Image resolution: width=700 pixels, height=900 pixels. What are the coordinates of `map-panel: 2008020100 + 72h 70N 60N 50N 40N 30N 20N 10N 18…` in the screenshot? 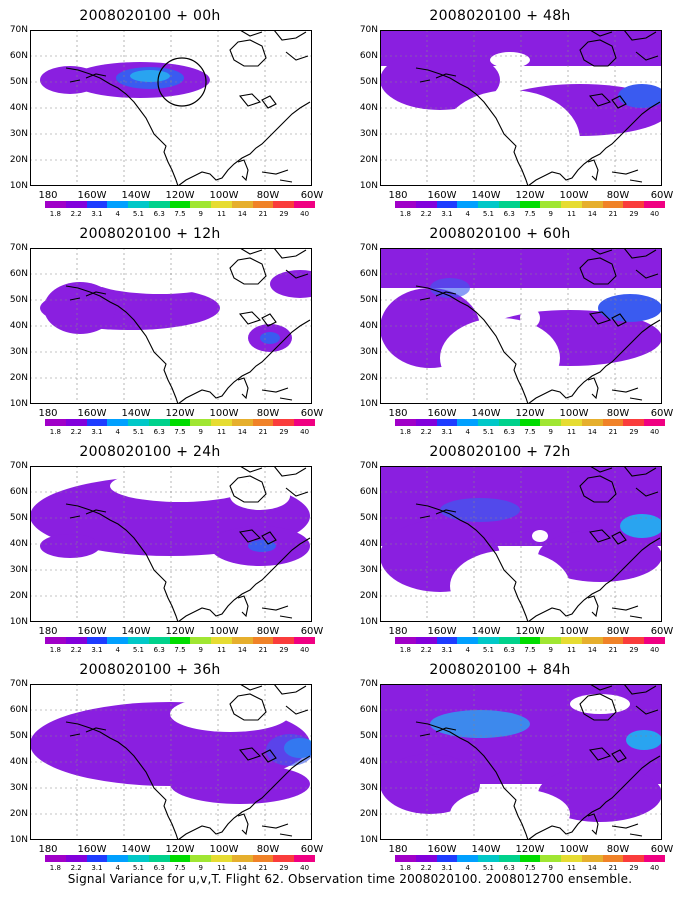 It's located at (515, 545).